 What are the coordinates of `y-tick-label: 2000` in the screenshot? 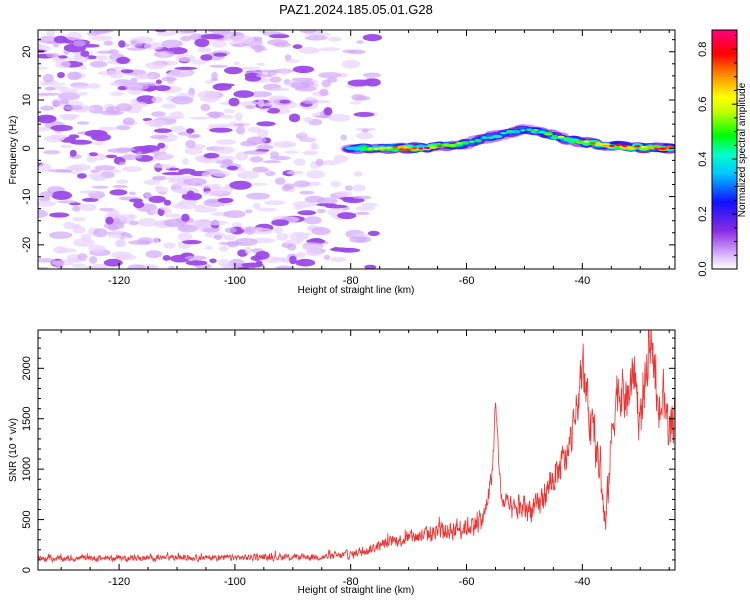 It's located at (27, 368).